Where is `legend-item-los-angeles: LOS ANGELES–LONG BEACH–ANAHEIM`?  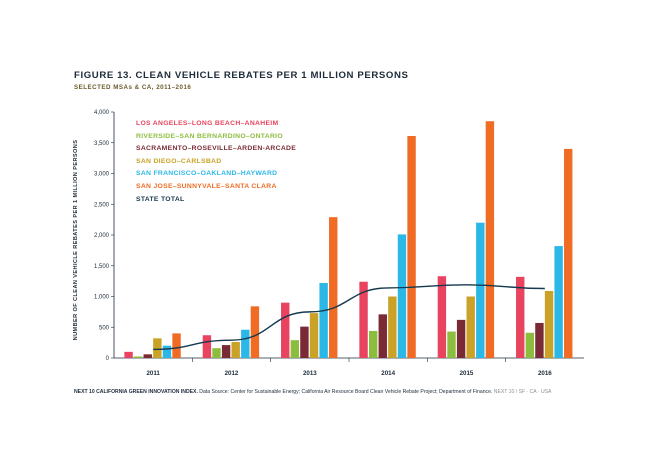 legend-item-los-angeles: LOS ANGELES–LONG BEACH–ANAHEIM is located at coordinates (207, 123).